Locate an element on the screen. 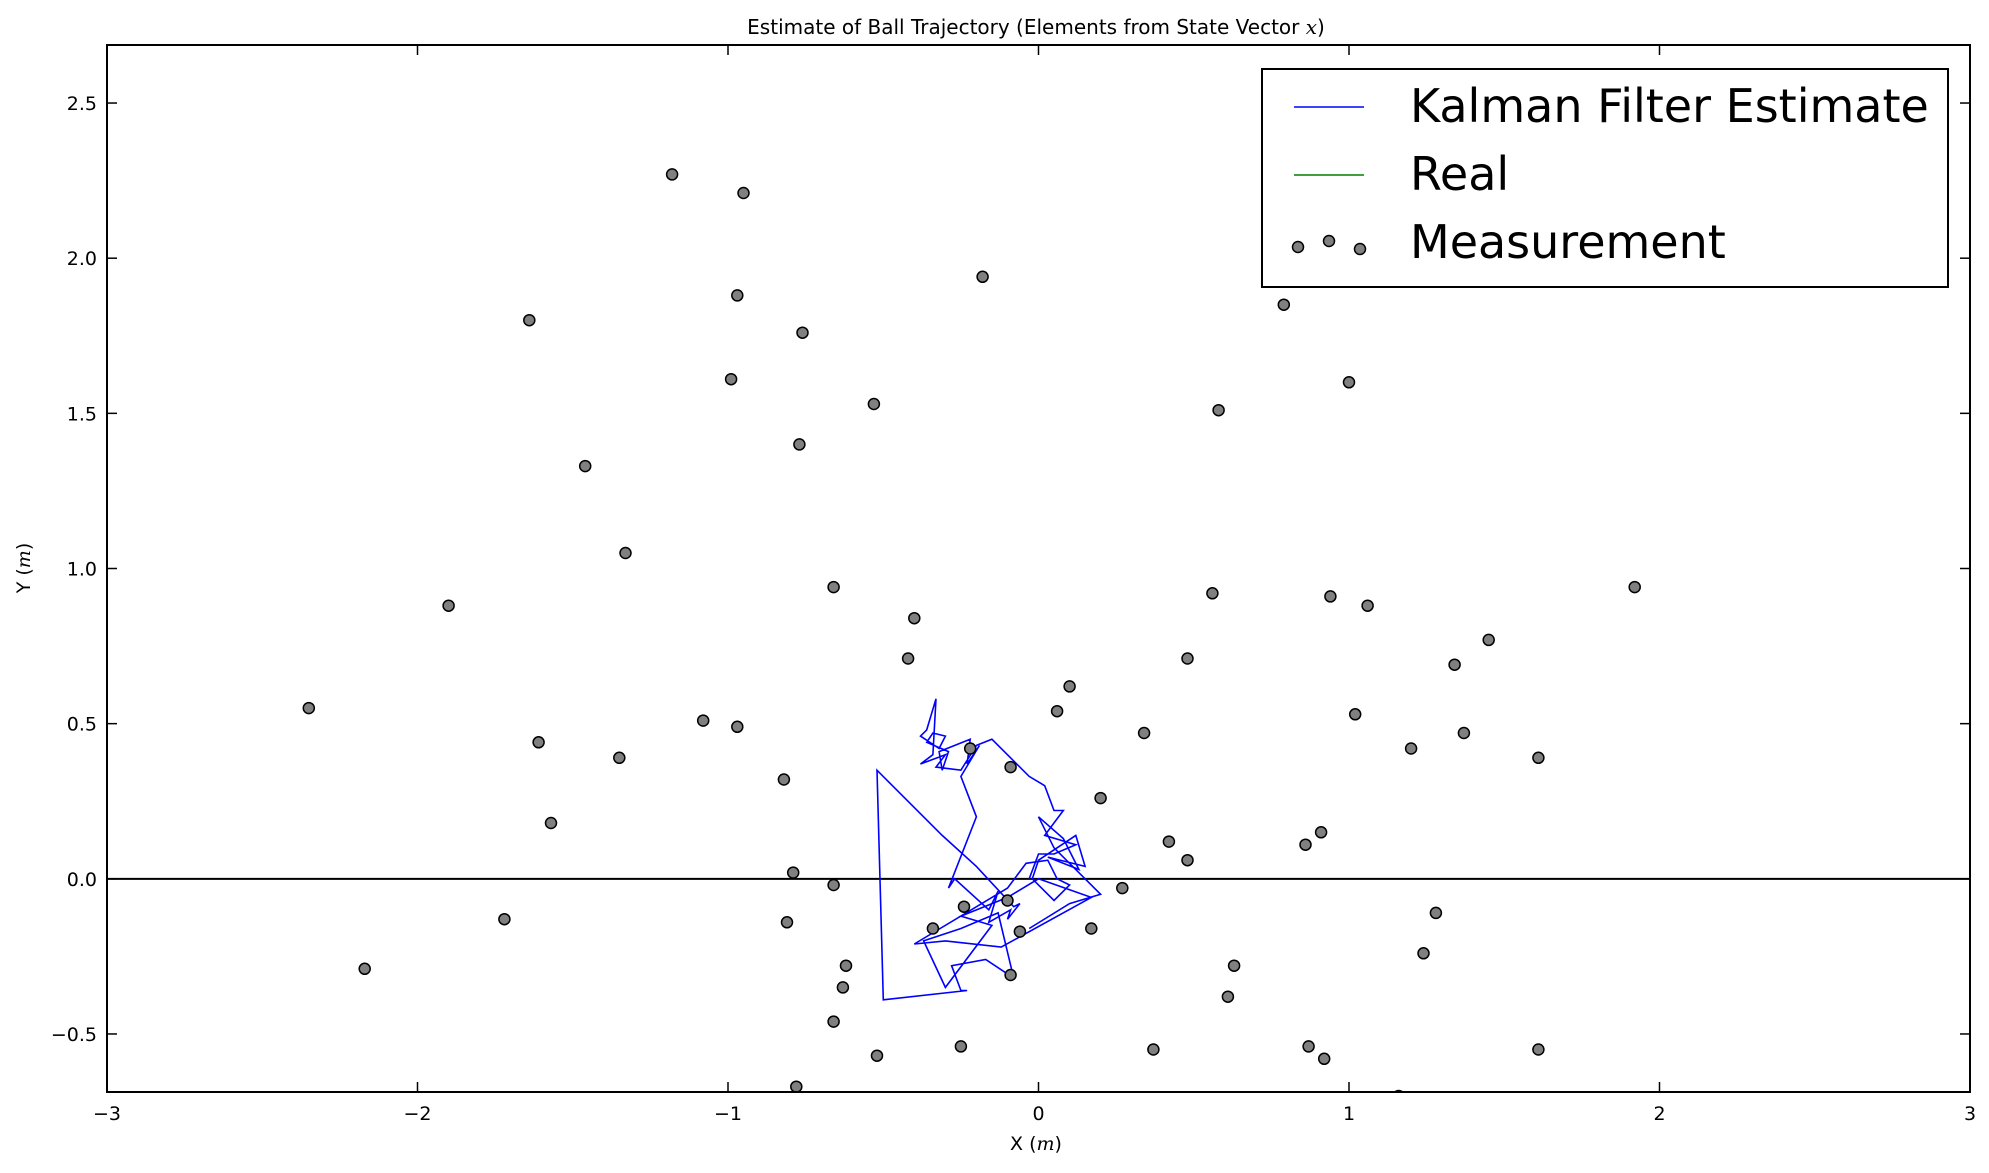 Image resolution: width=1989 pixels, height=1173 pixels. y-tick-label: 2.5 is located at coordinates (82, 104).